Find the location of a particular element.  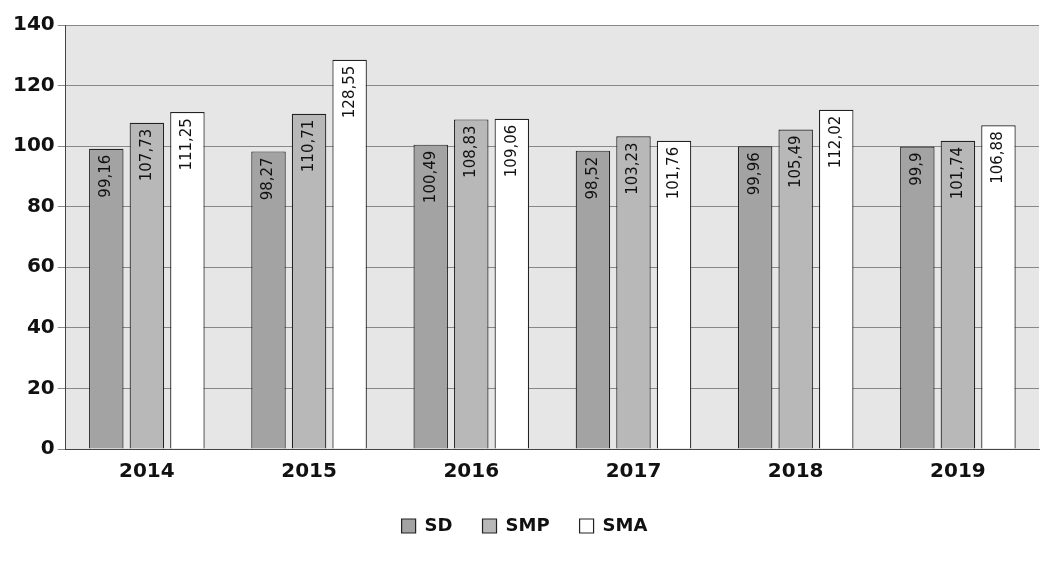

data-label: 100,49 is located at coordinates (429, 177).